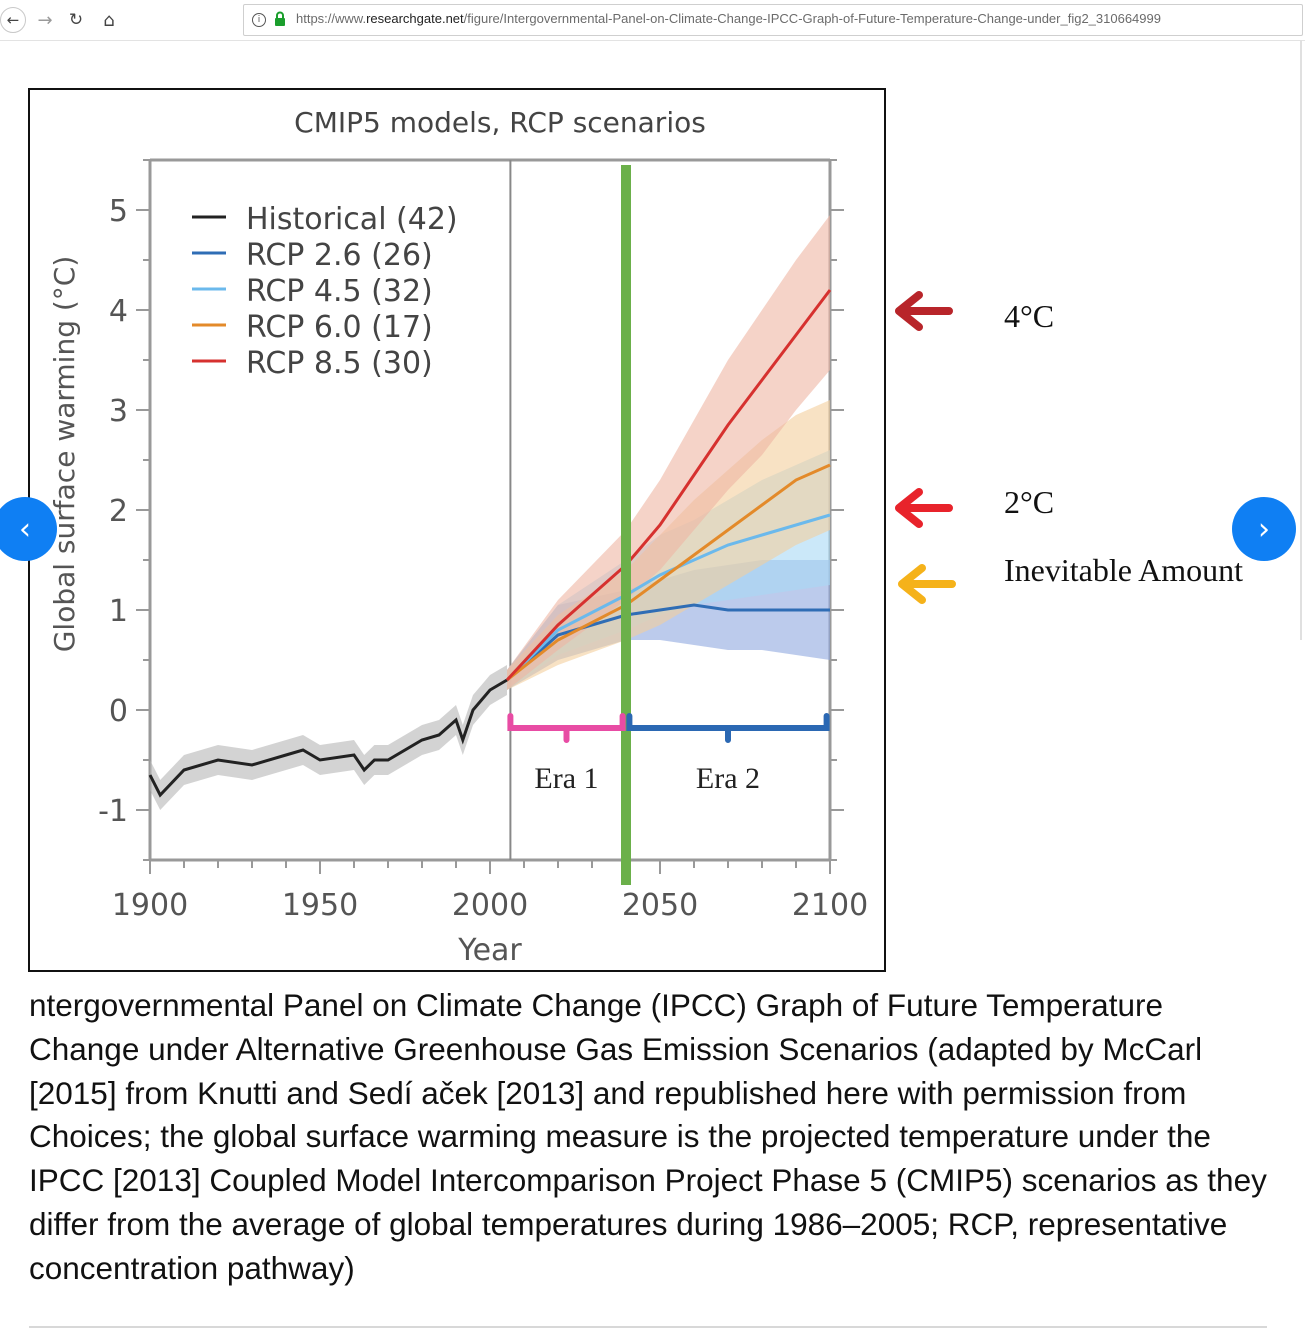 The height and width of the screenshot is (1331, 1305). Describe the element at coordinates (924, 508) in the screenshot. I see `arrow-2c-icon` at that location.